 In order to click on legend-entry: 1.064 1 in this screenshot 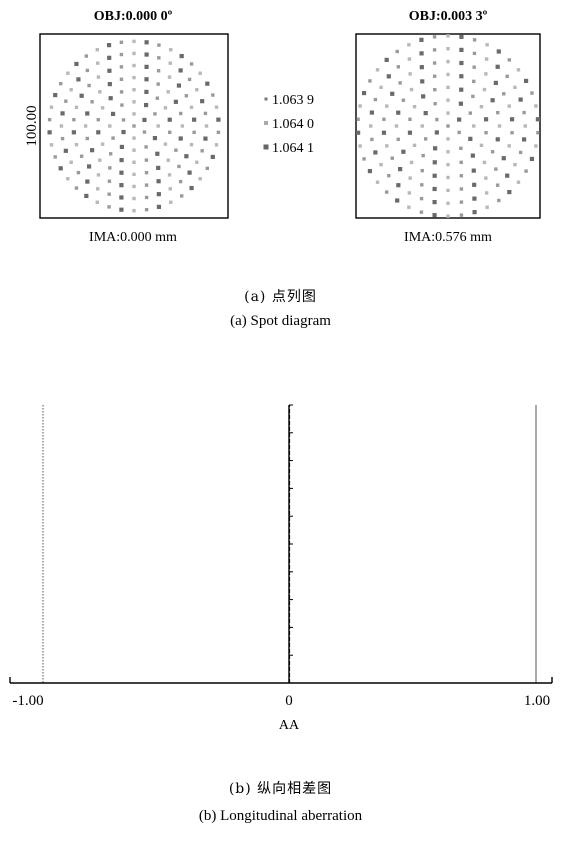, I will do `click(293, 148)`.